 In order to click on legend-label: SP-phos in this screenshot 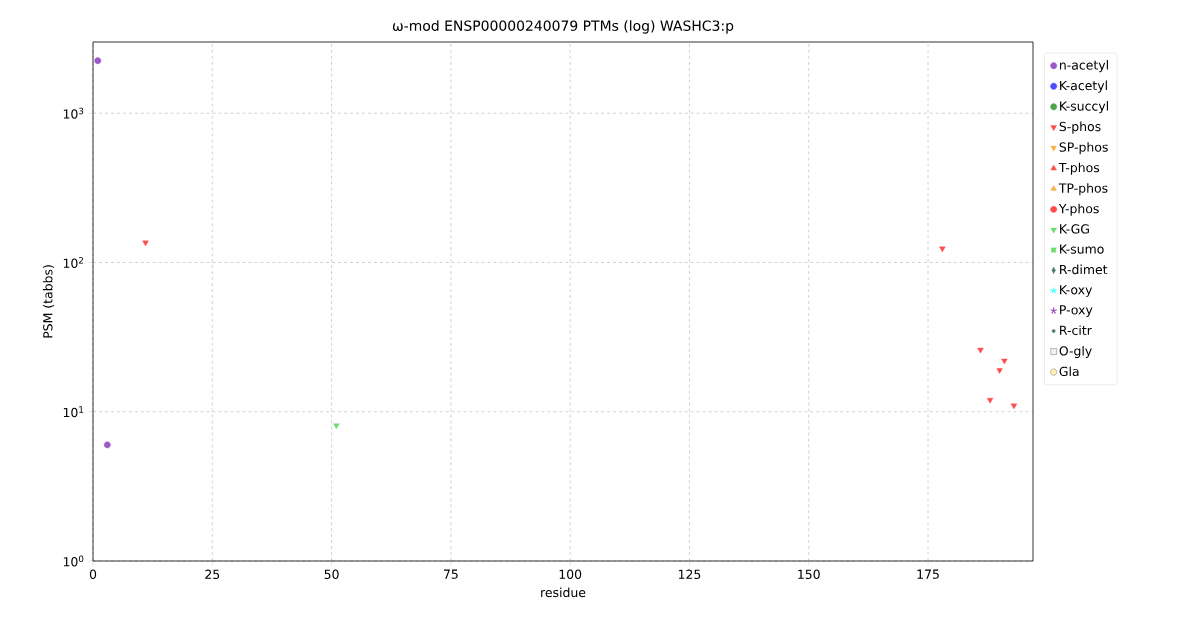, I will do `click(1083, 148)`.